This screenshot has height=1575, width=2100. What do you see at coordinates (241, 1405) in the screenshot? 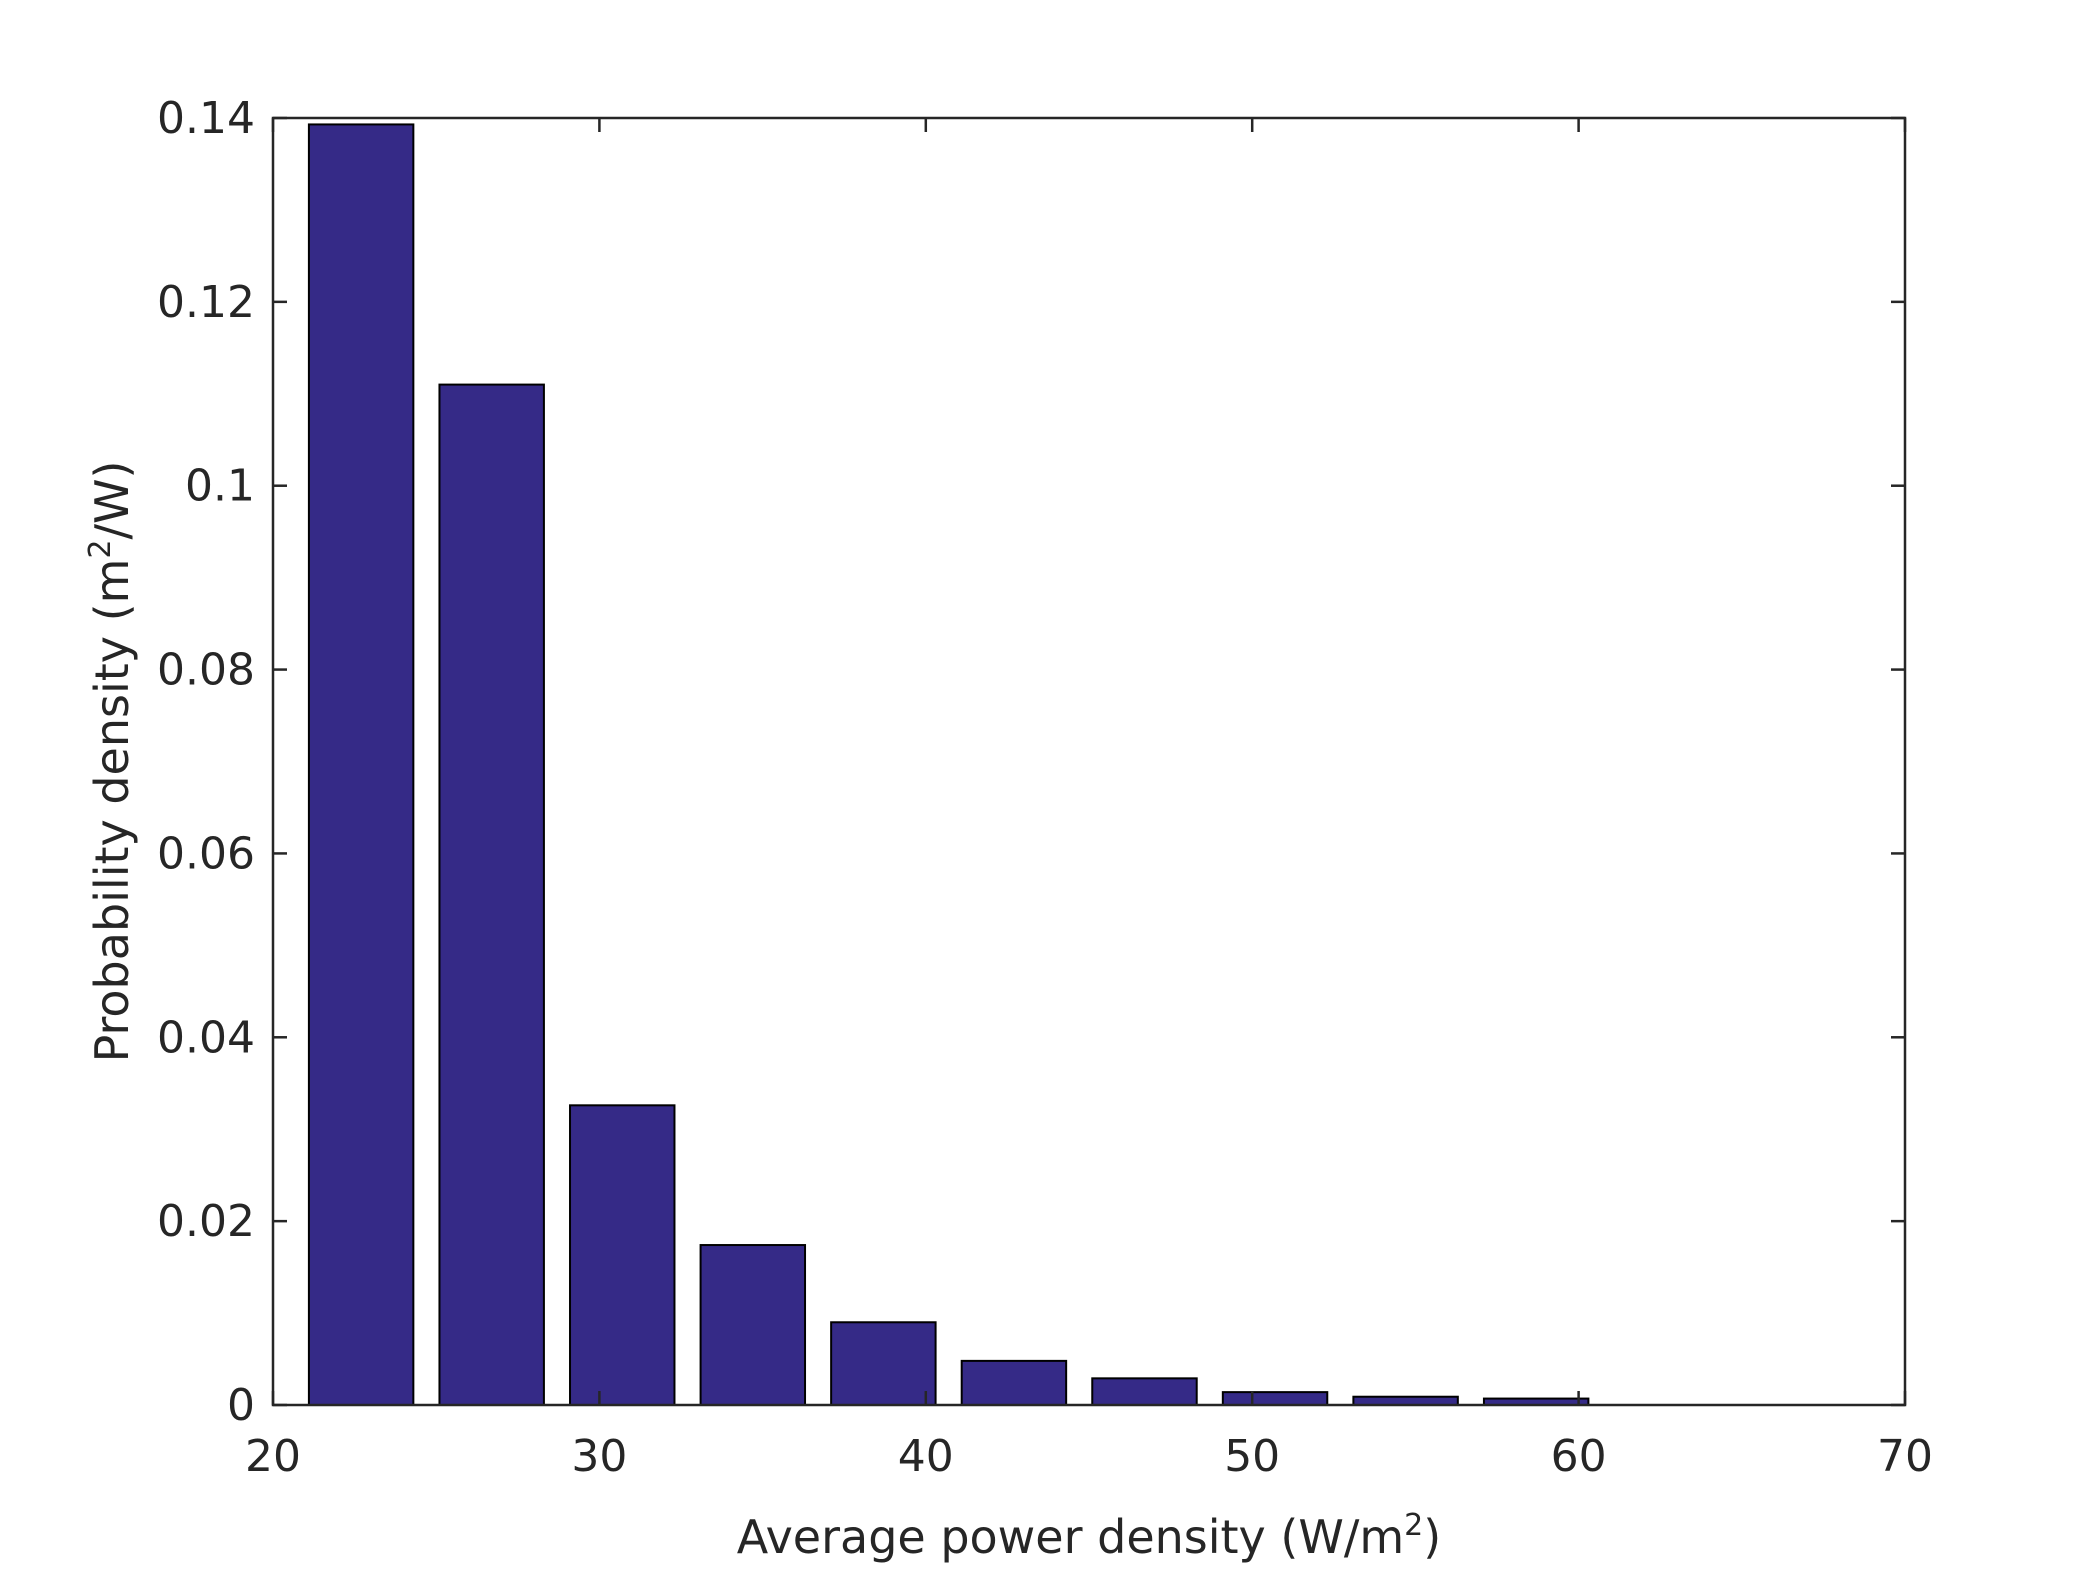
I see `y-tick-label: 0` at bounding box center [241, 1405].